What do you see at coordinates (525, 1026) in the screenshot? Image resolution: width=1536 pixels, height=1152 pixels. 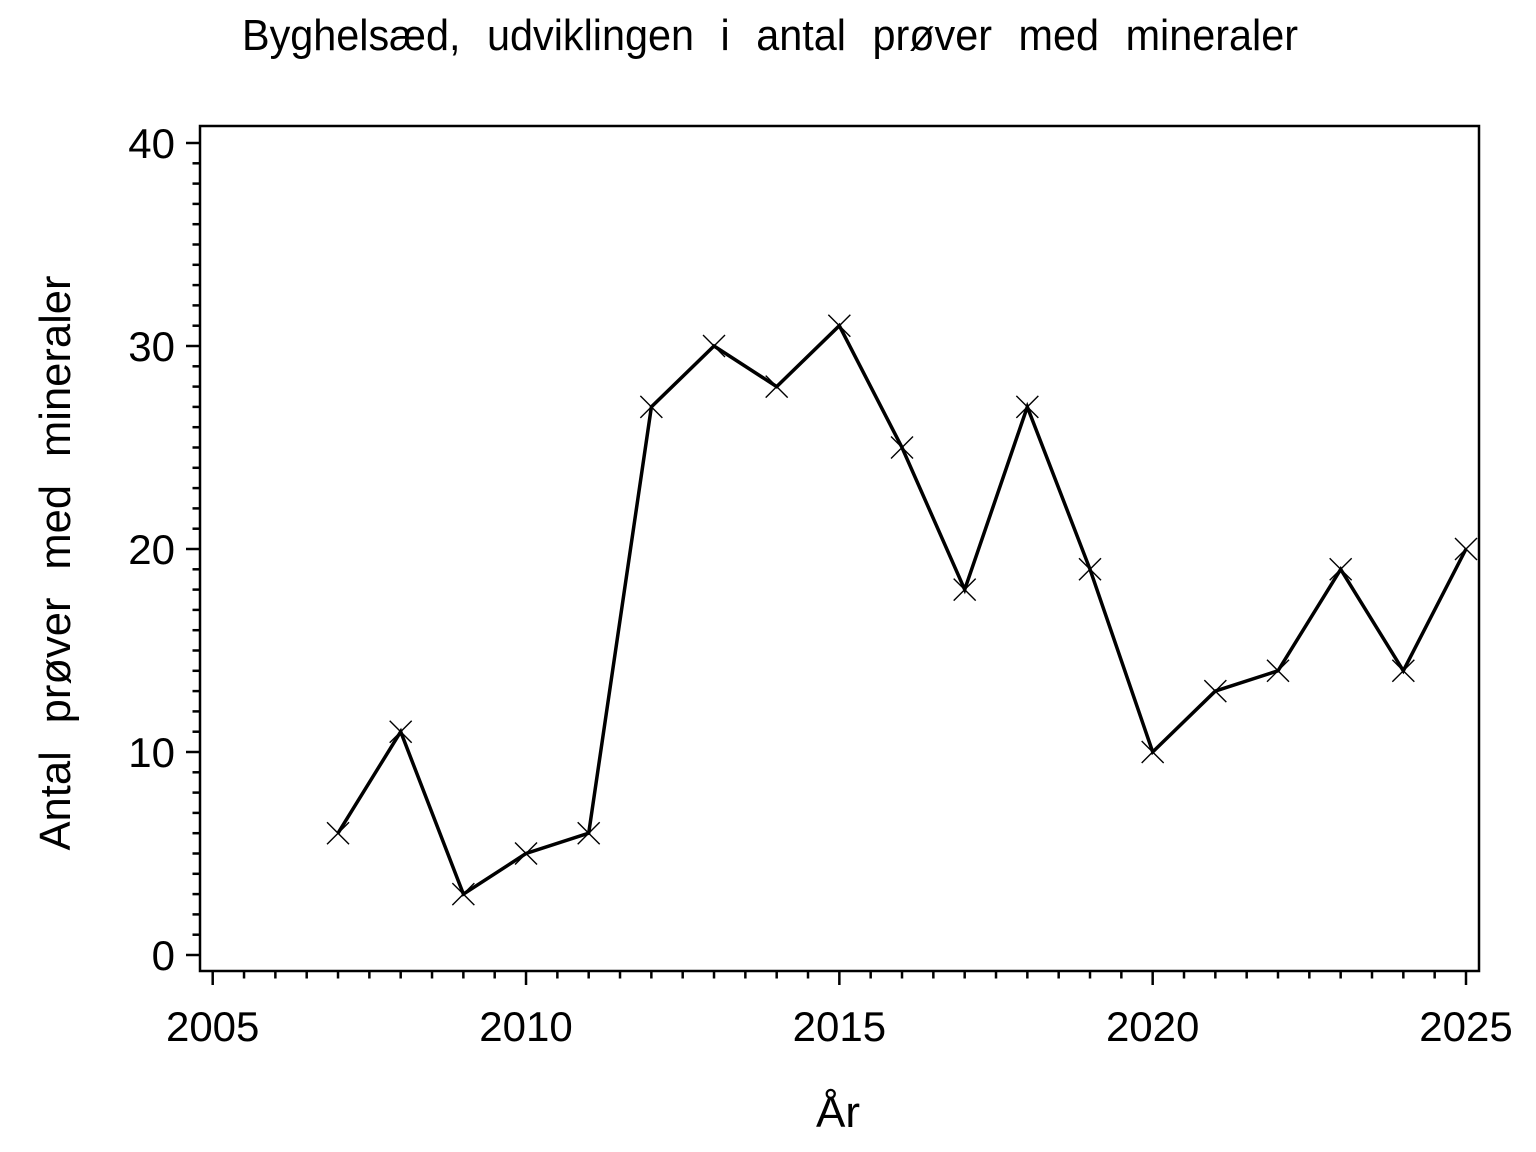 I see `x-tick-label: 2010` at bounding box center [525, 1026].